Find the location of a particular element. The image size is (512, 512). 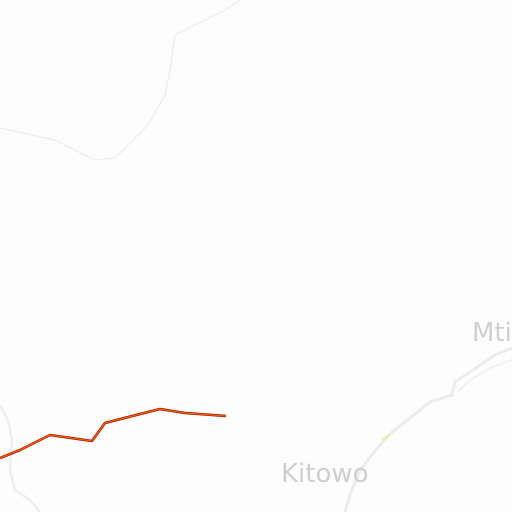

boundary-line is located at coordinates (120, 80).